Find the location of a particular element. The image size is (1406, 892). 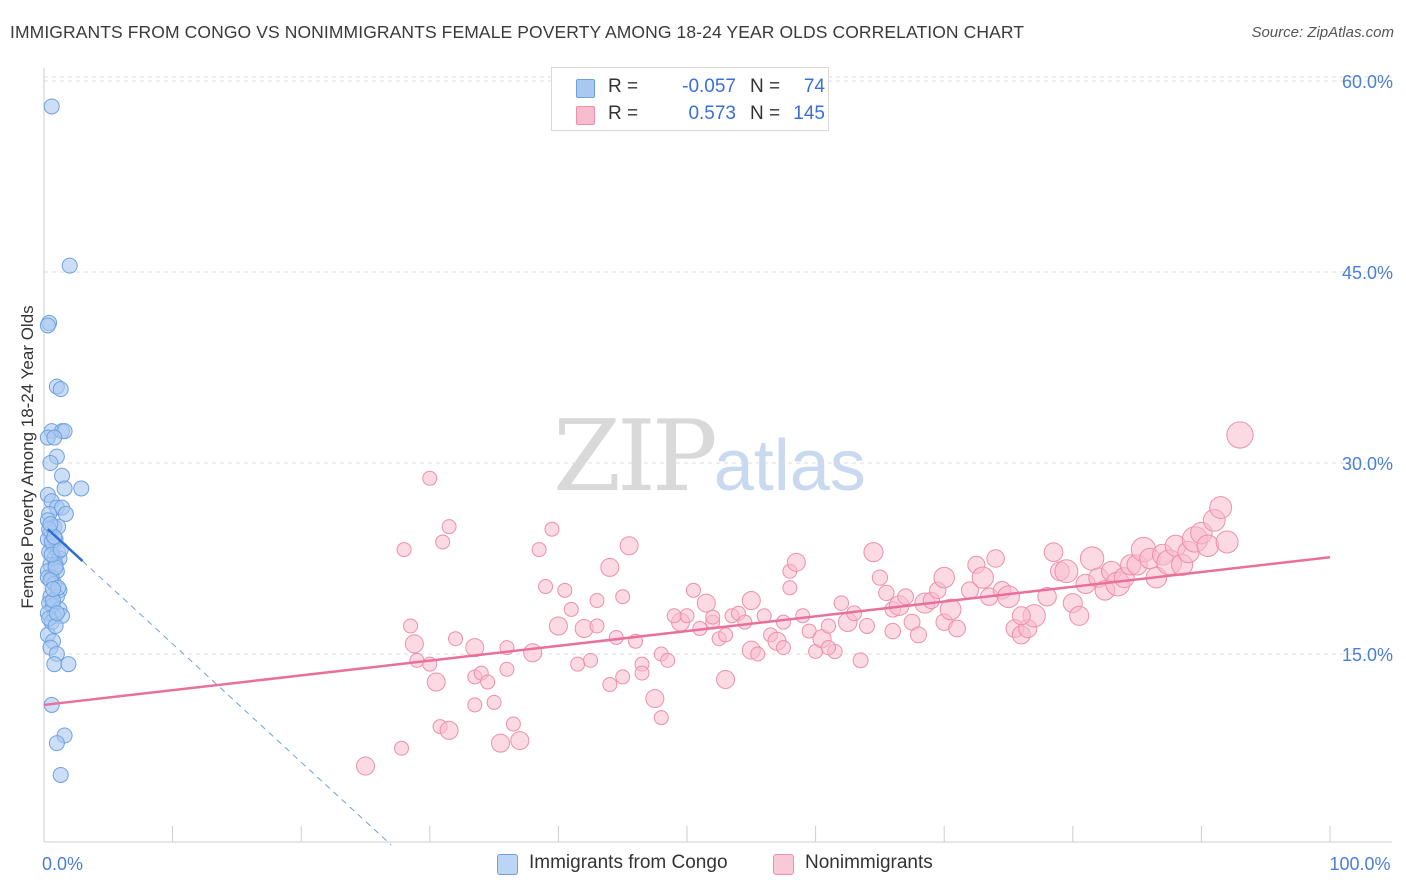

watermark-zip: ZIP is located at coordinates (635, 457).